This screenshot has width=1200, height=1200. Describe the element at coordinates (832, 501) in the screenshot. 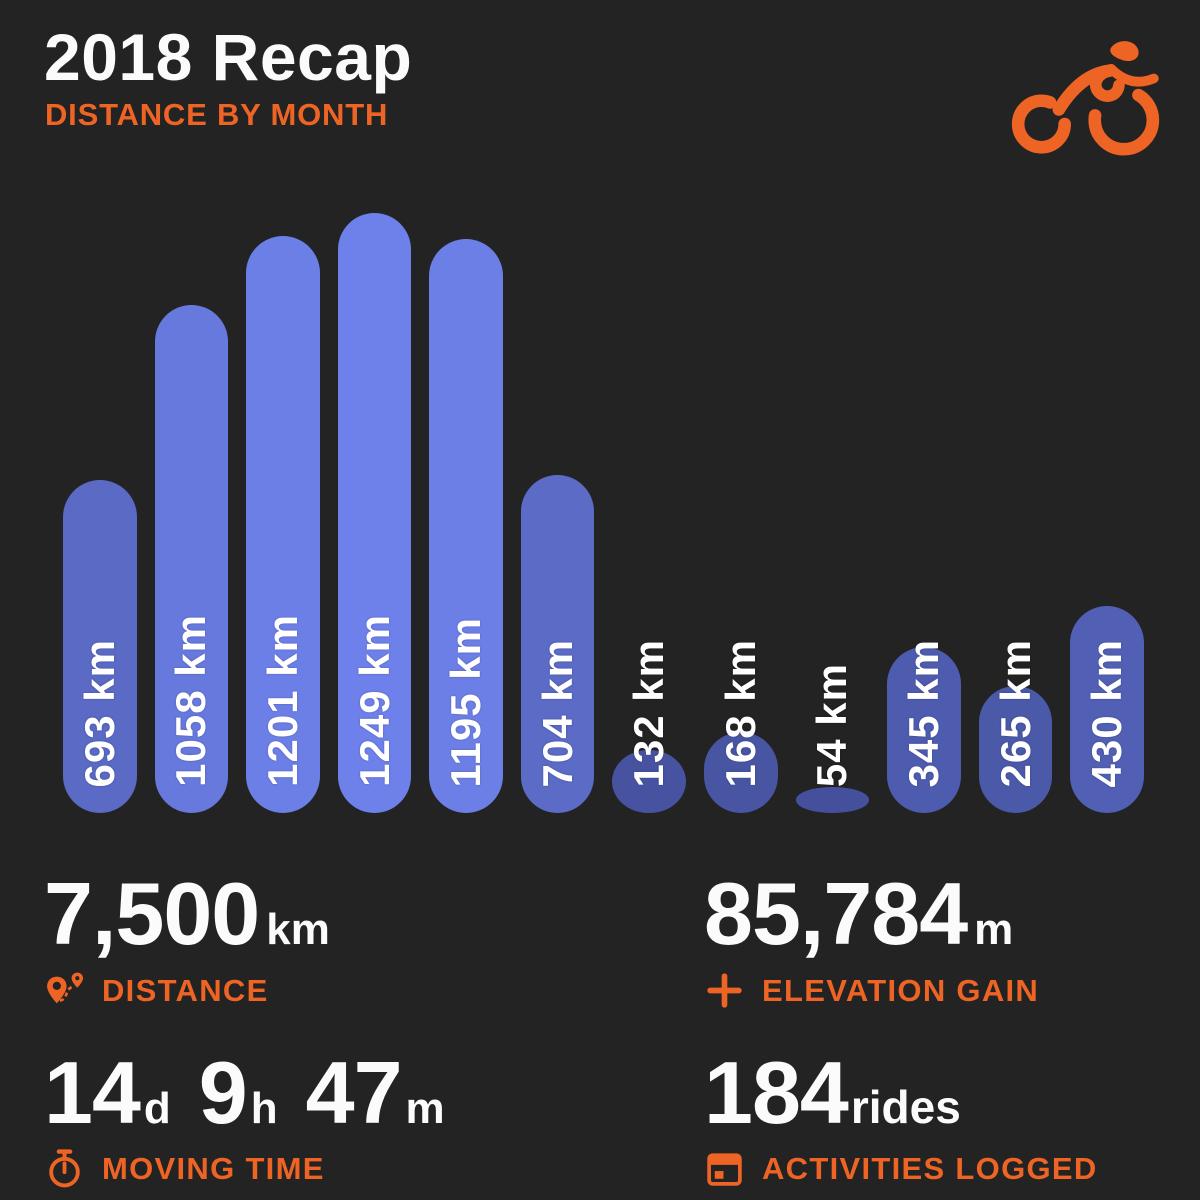

I see `bar-column: 54 km` at that location.